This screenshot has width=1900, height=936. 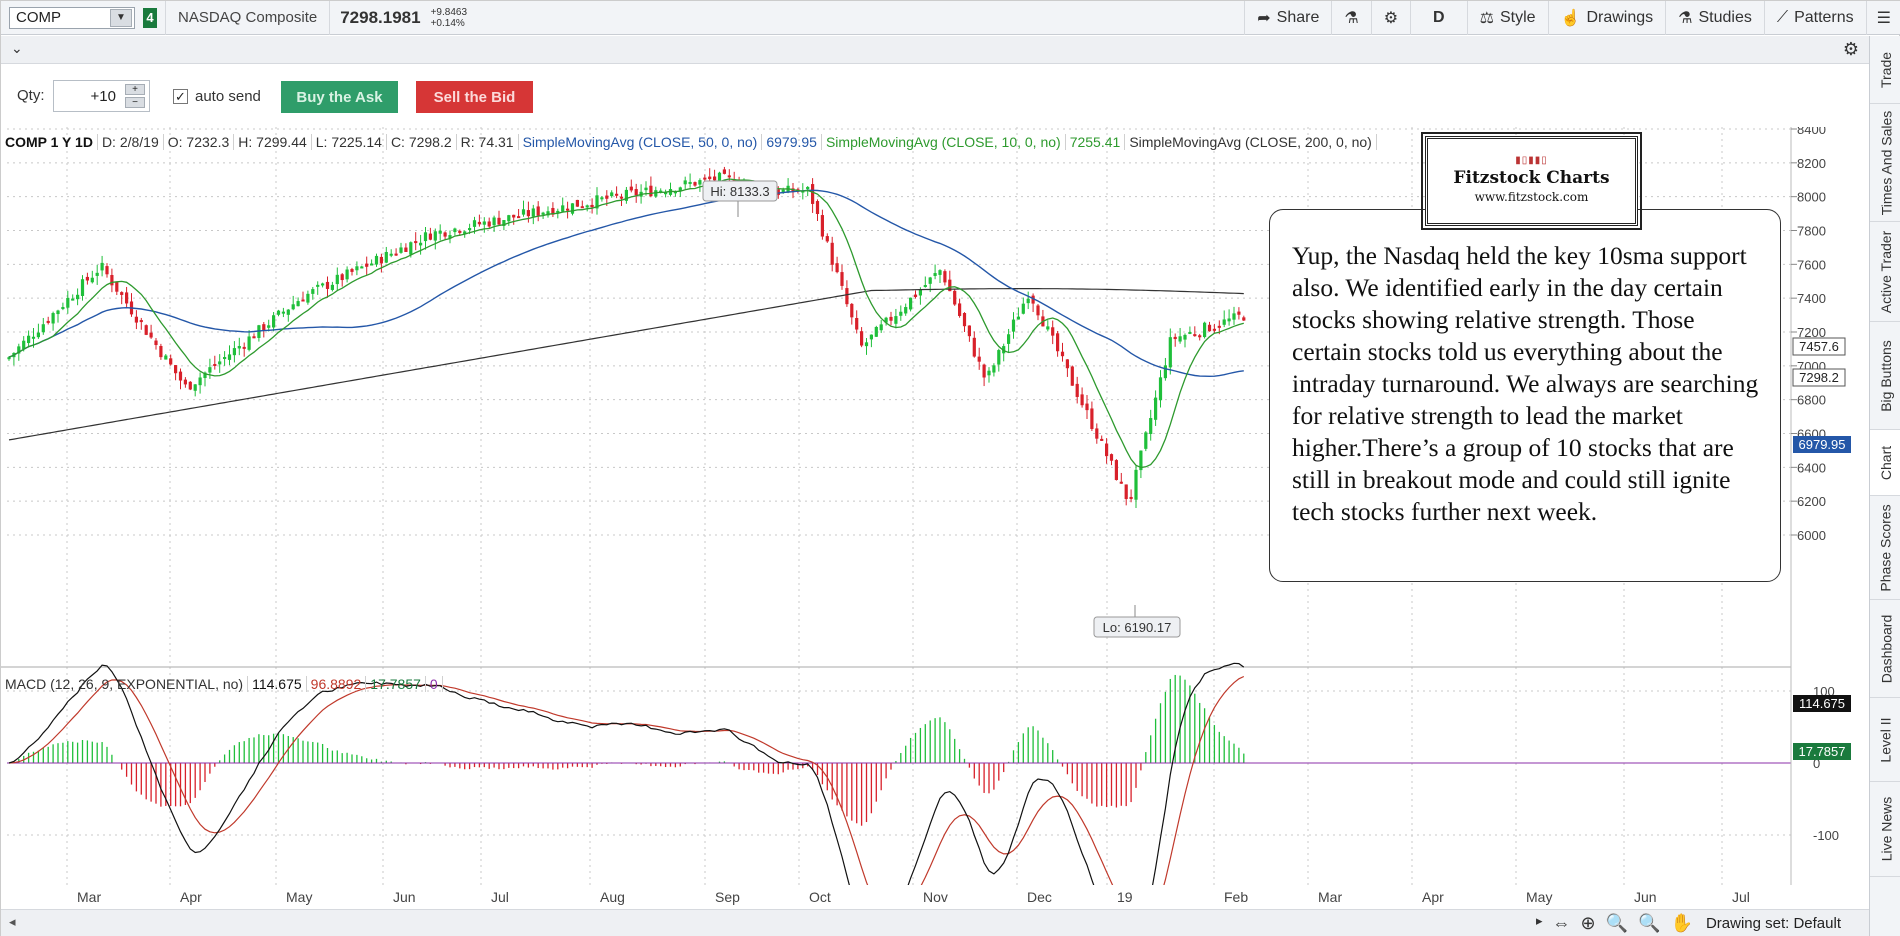 I want to click on increment-button: +, so click(x=135, y=89).